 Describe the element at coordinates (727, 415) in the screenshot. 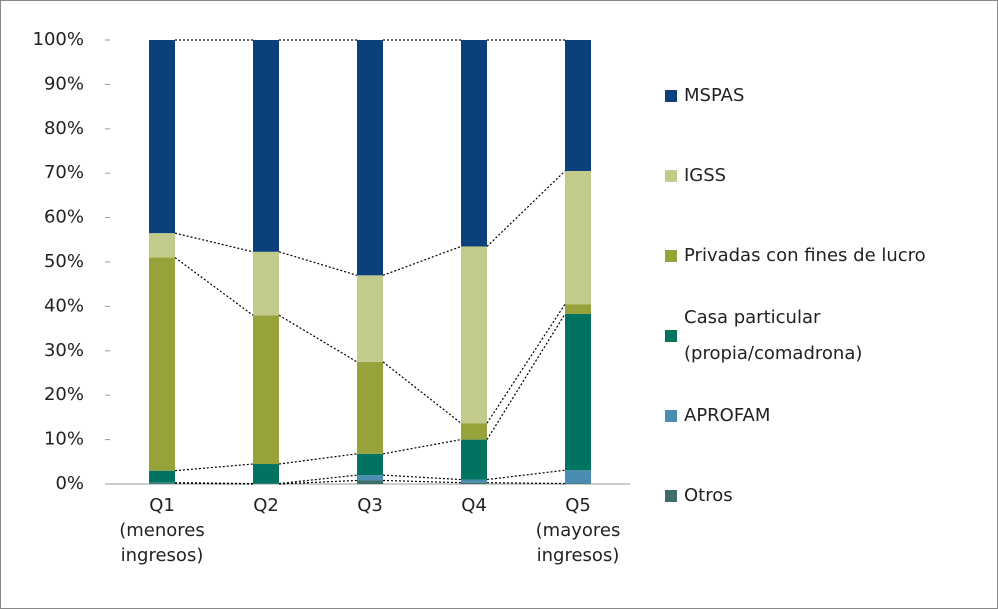

I see `legend-label: APROFAM` at that location.